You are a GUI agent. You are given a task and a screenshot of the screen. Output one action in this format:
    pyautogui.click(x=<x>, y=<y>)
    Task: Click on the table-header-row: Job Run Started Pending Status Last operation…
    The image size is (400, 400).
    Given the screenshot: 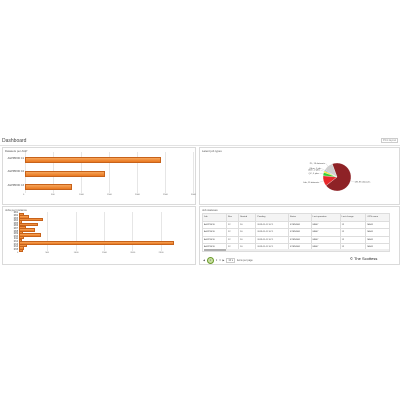 What is the action you would take?
    pyautogui.click(x=296, y=217)
    